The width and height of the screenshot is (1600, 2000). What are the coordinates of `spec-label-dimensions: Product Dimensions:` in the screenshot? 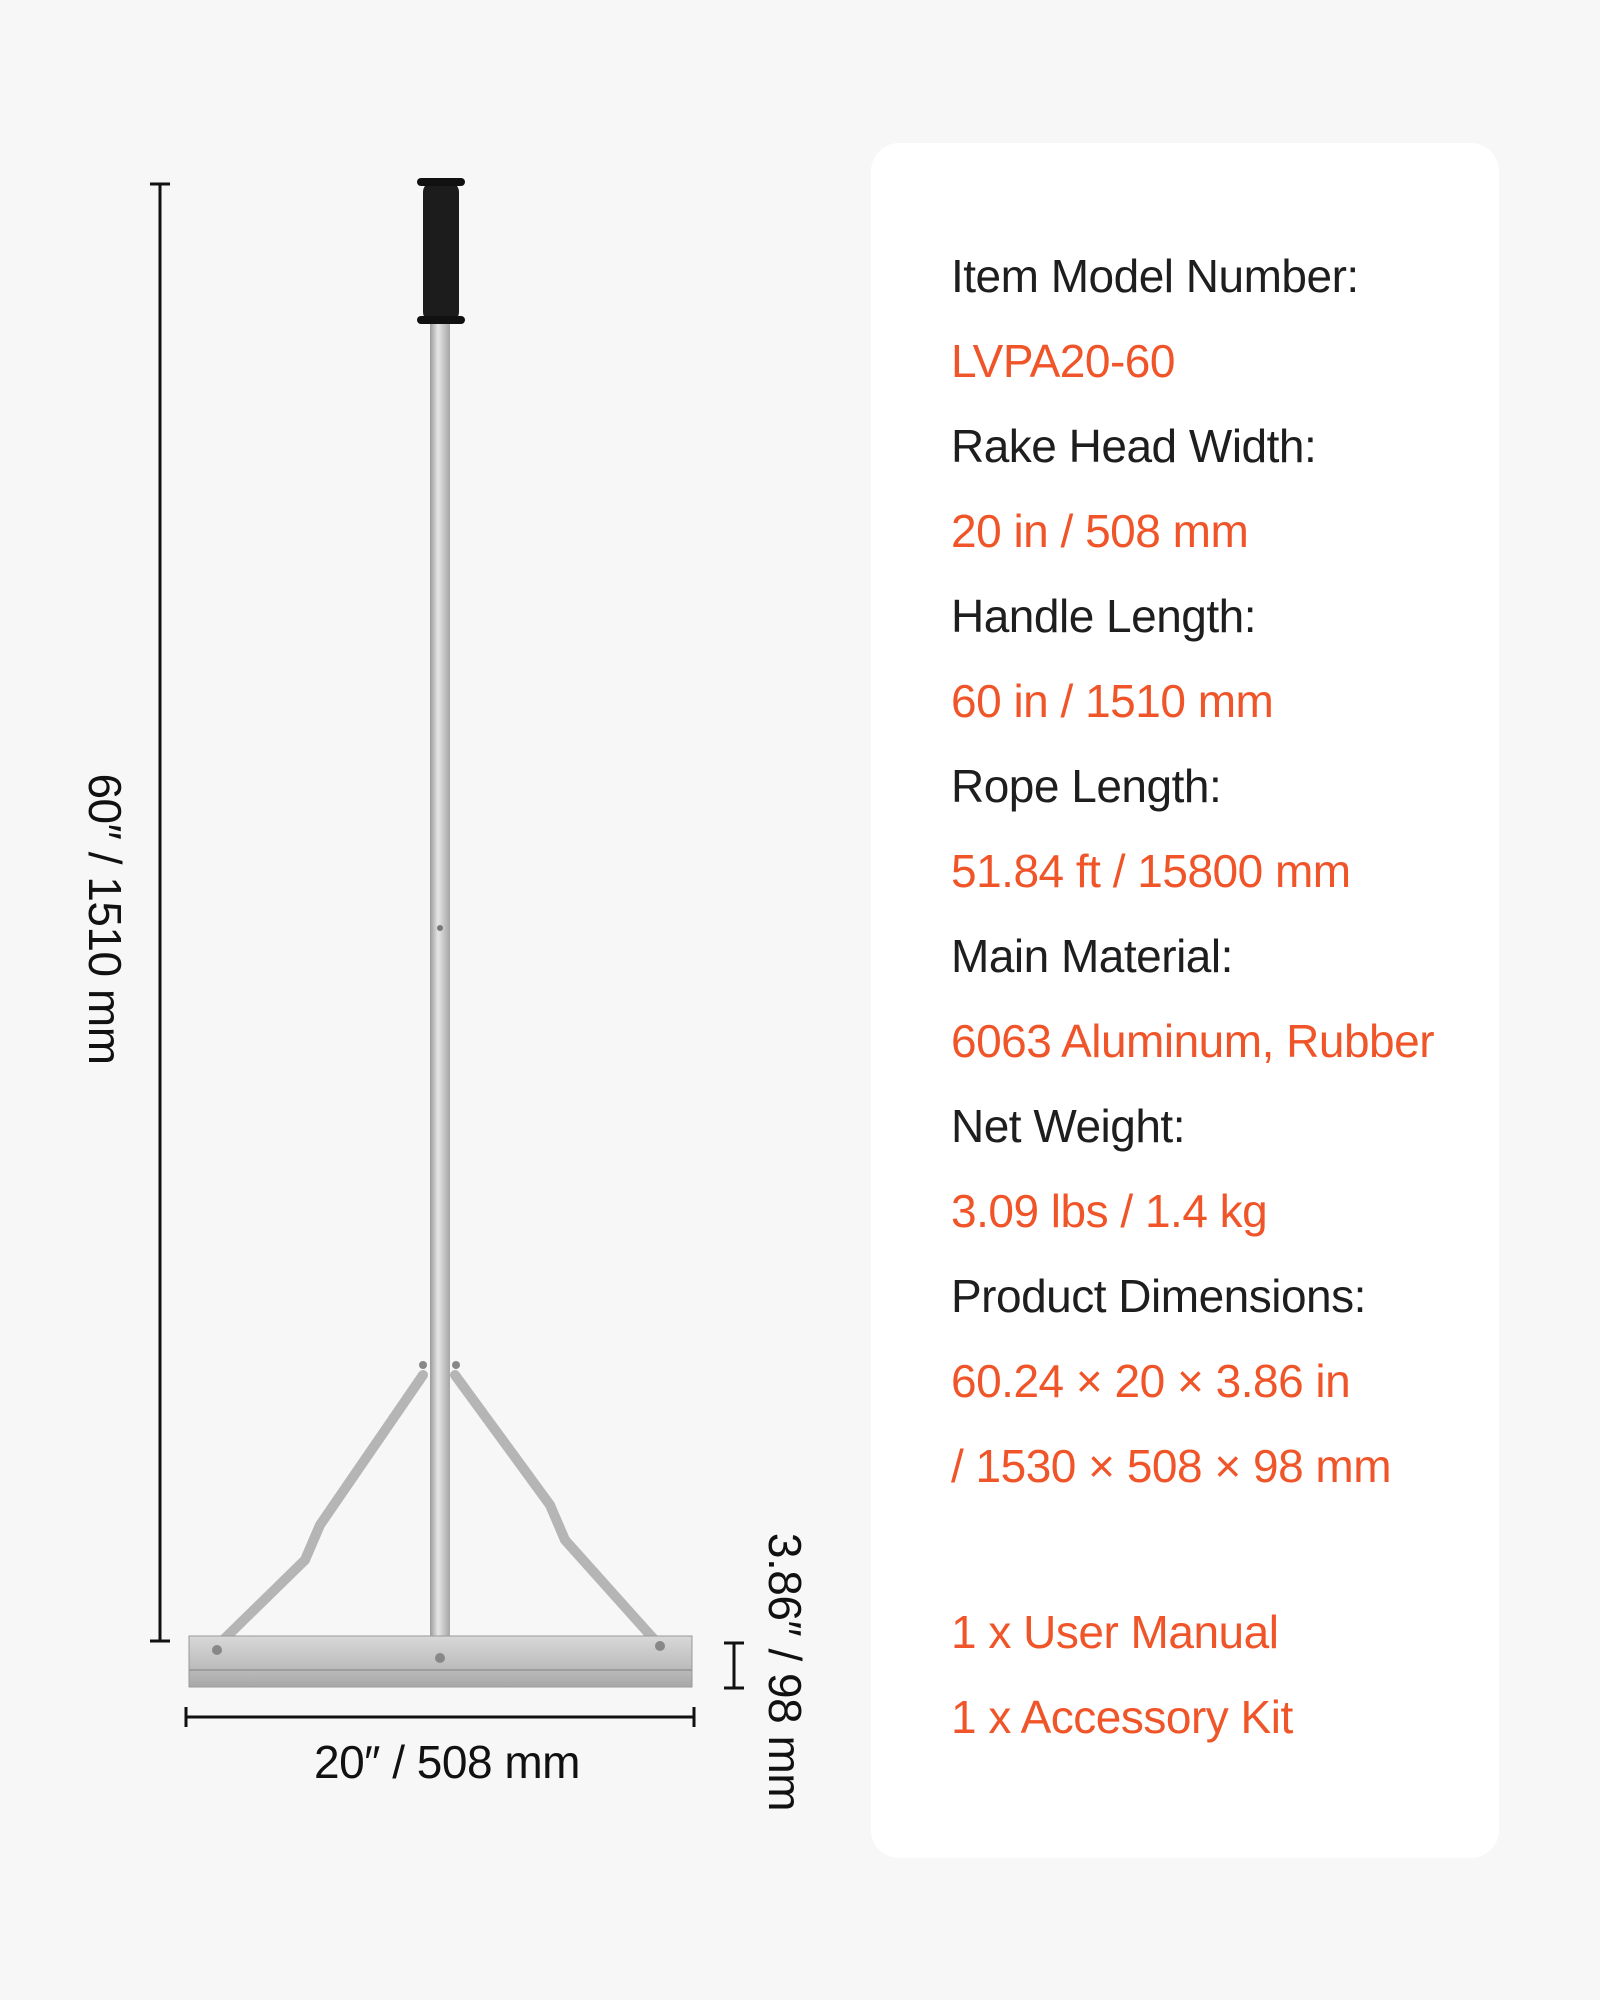 It's located at (1158, 1296).